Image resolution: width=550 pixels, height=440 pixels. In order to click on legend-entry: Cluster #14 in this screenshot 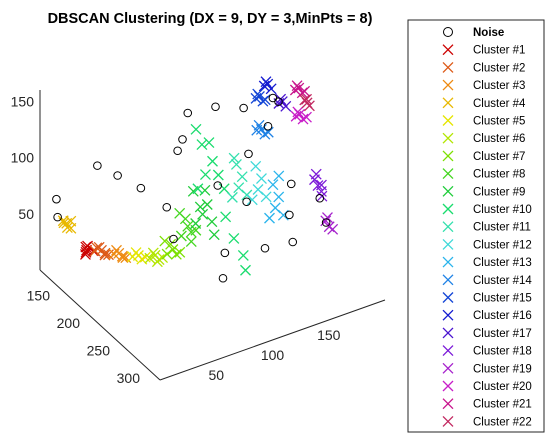, I will do `click(487, 280)`.